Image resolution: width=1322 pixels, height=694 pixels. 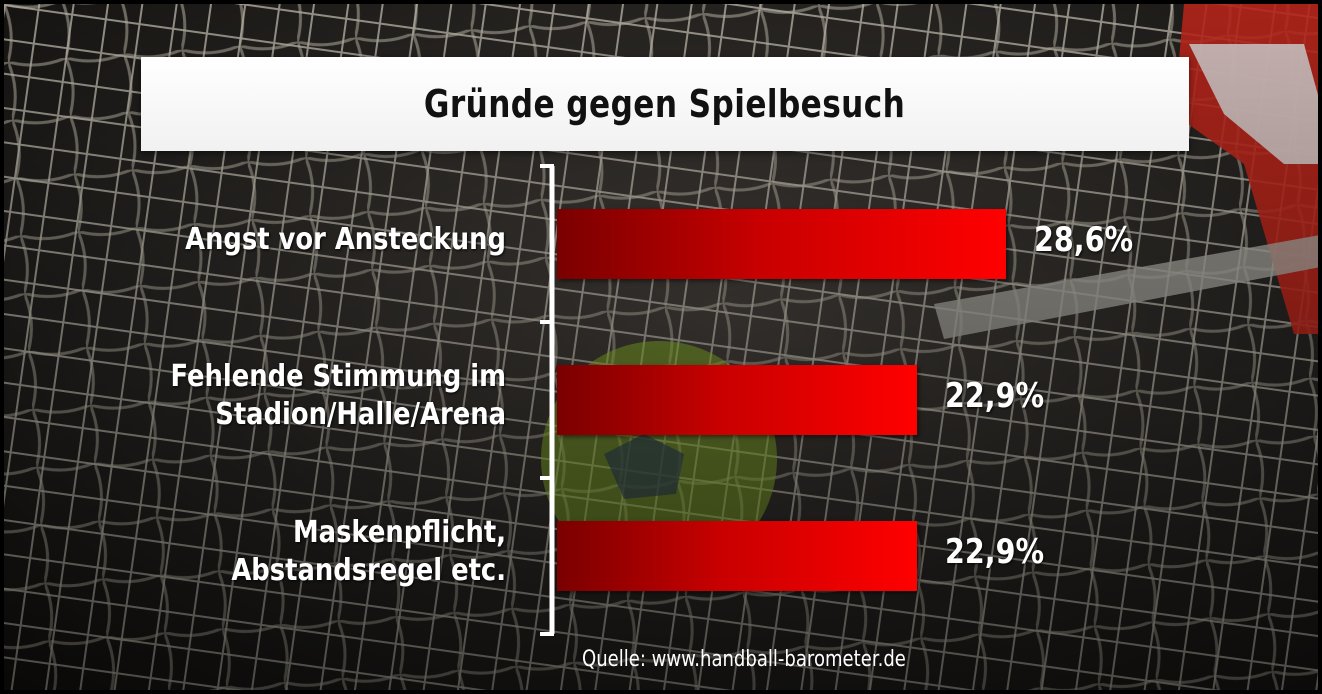 I want to click on category-label-1: Angst vor Ansteckung, so click(x=325, y=240).